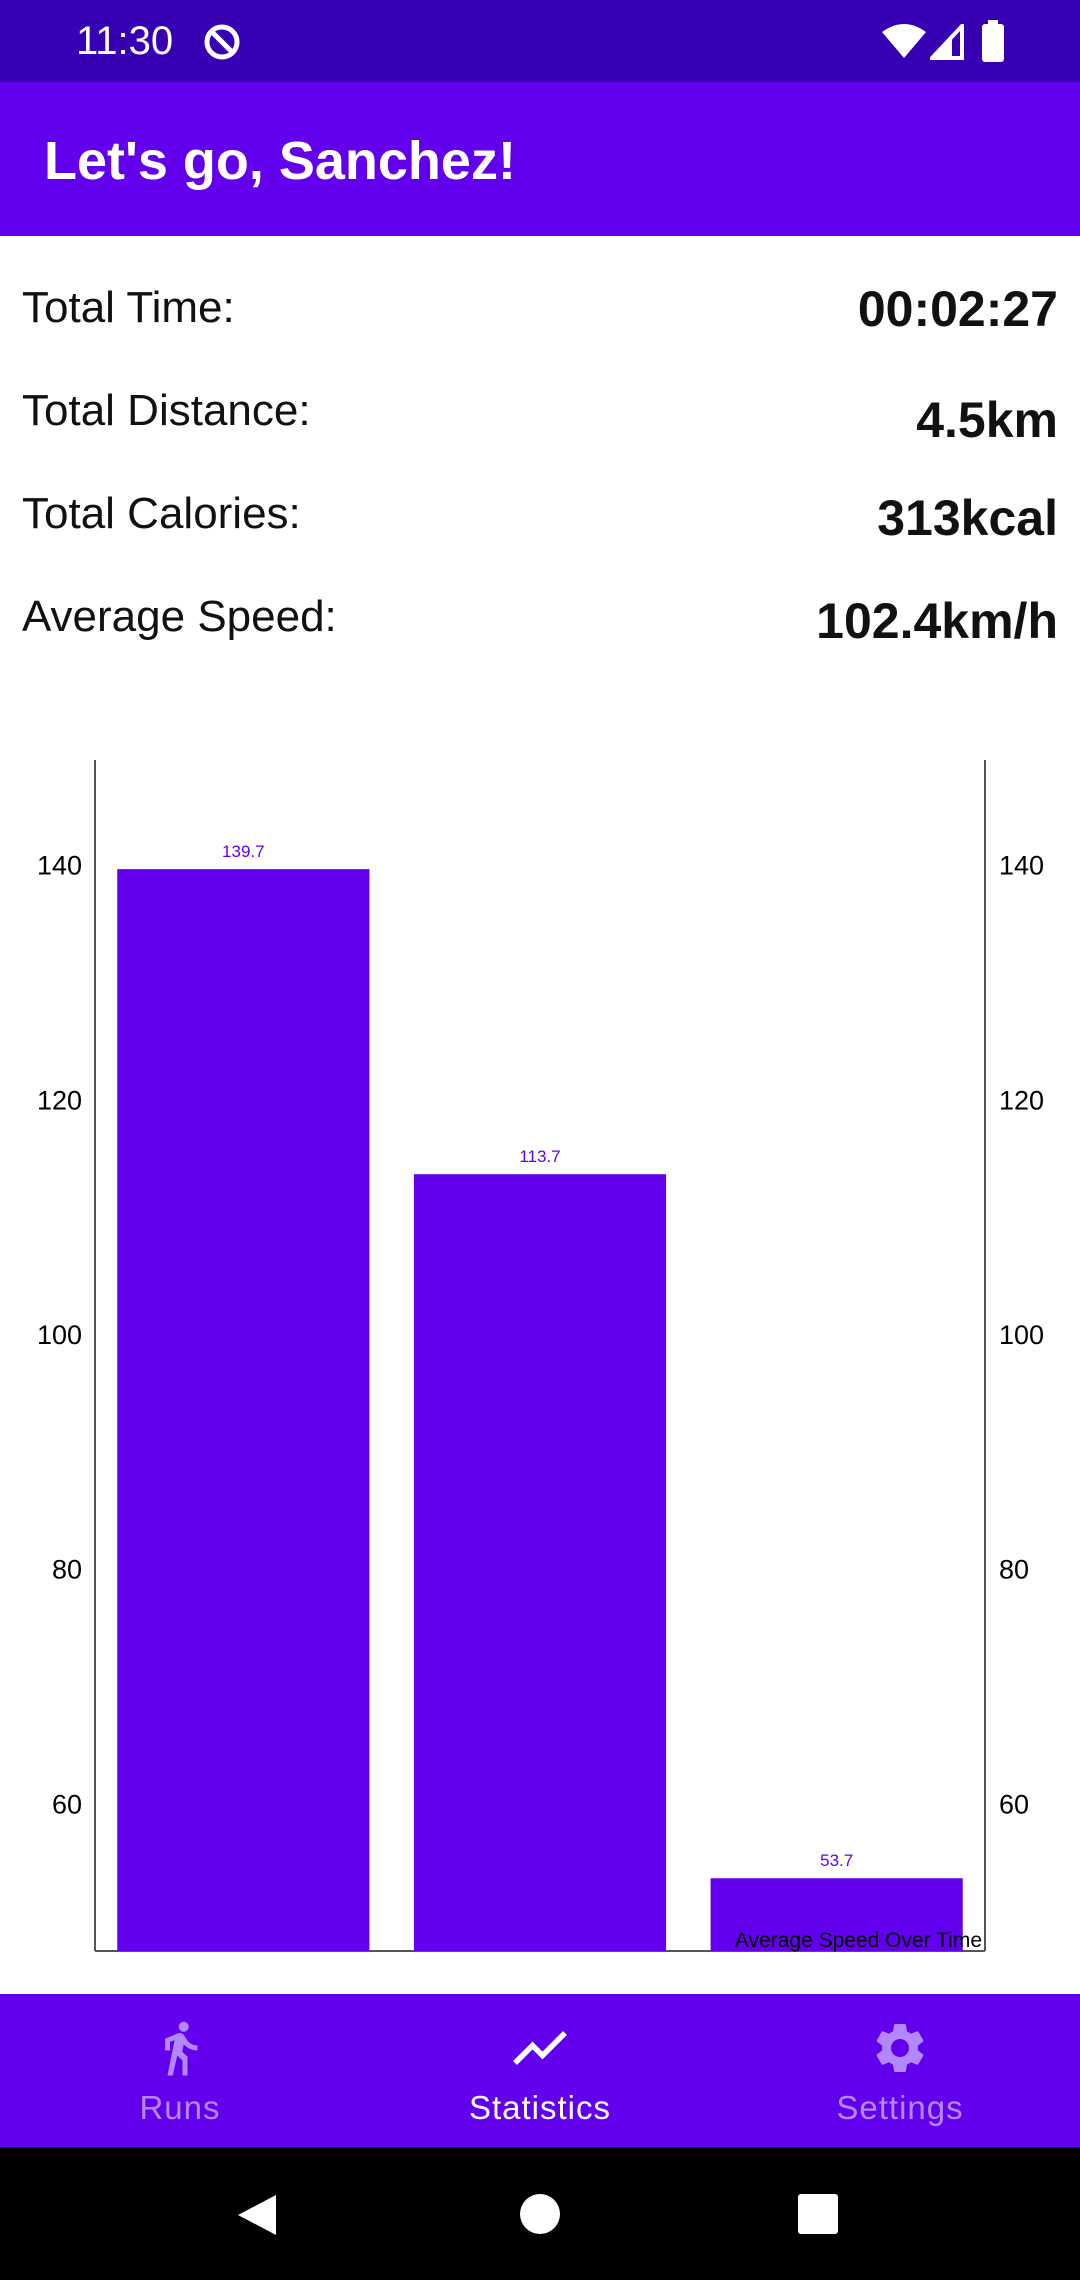  Describe the element at coordinates (958, 309) in the screenshot. I see `total-time-value: 00:02:27` at that location.